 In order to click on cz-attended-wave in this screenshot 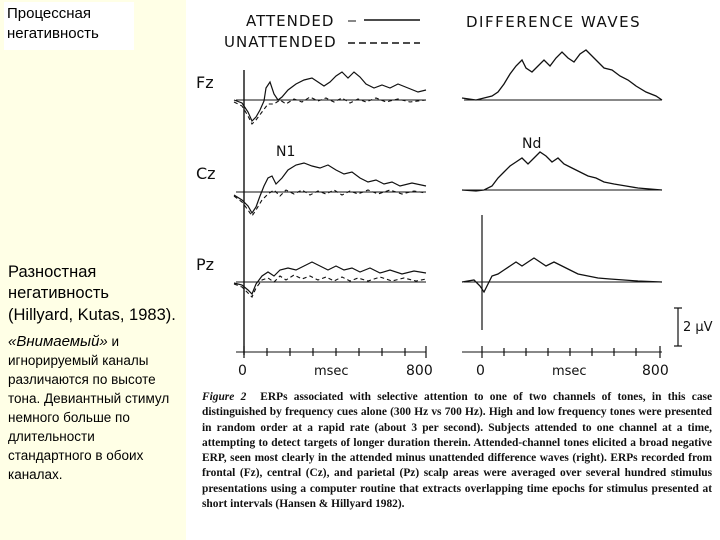, I will do `click(330, 188)`.